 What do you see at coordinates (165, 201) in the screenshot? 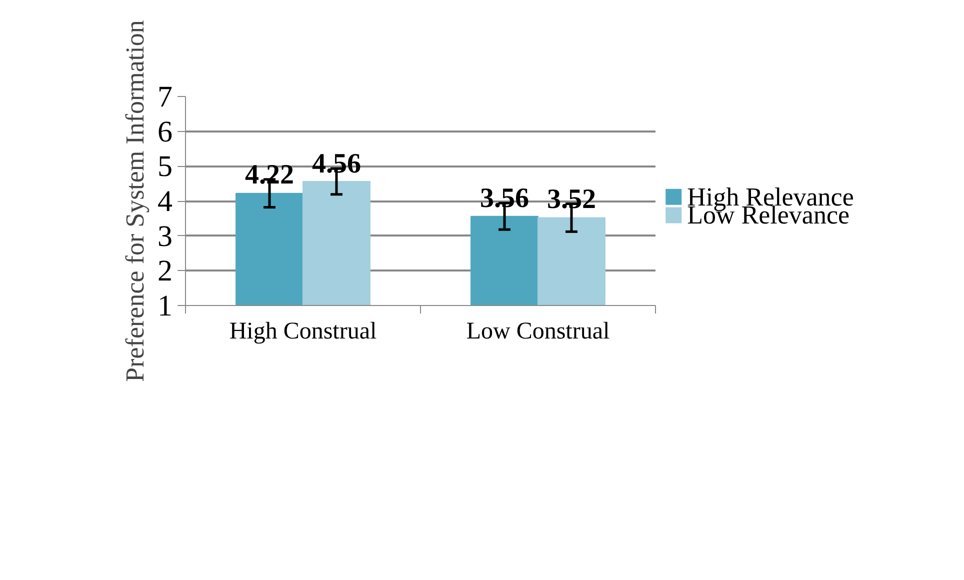
I see `y-tick-label: 4` at bounding box center [165, 201].